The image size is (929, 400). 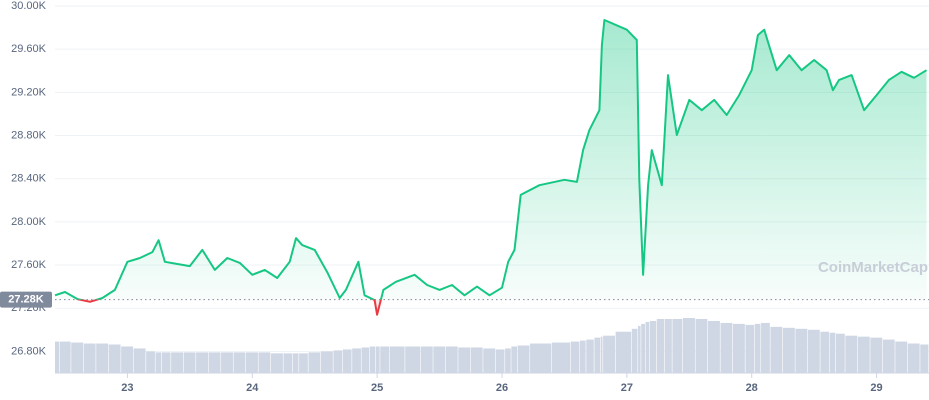 I want to click on x-tick-label: 23, so click(x=127, y=388).